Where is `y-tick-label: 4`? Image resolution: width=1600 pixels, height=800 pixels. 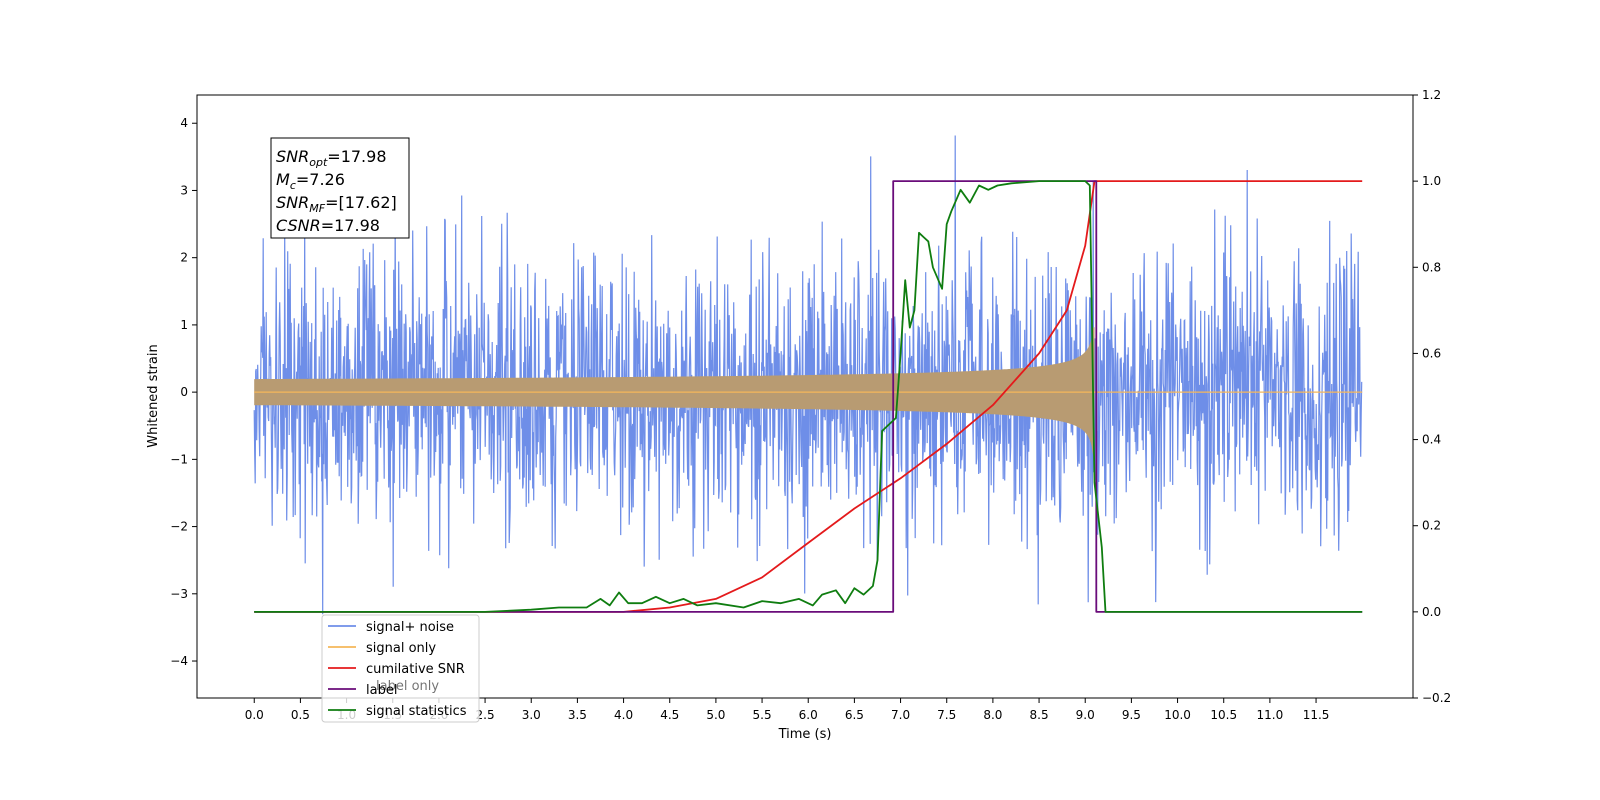
y-tick-label: 4 is located at coordinates (184, 123).